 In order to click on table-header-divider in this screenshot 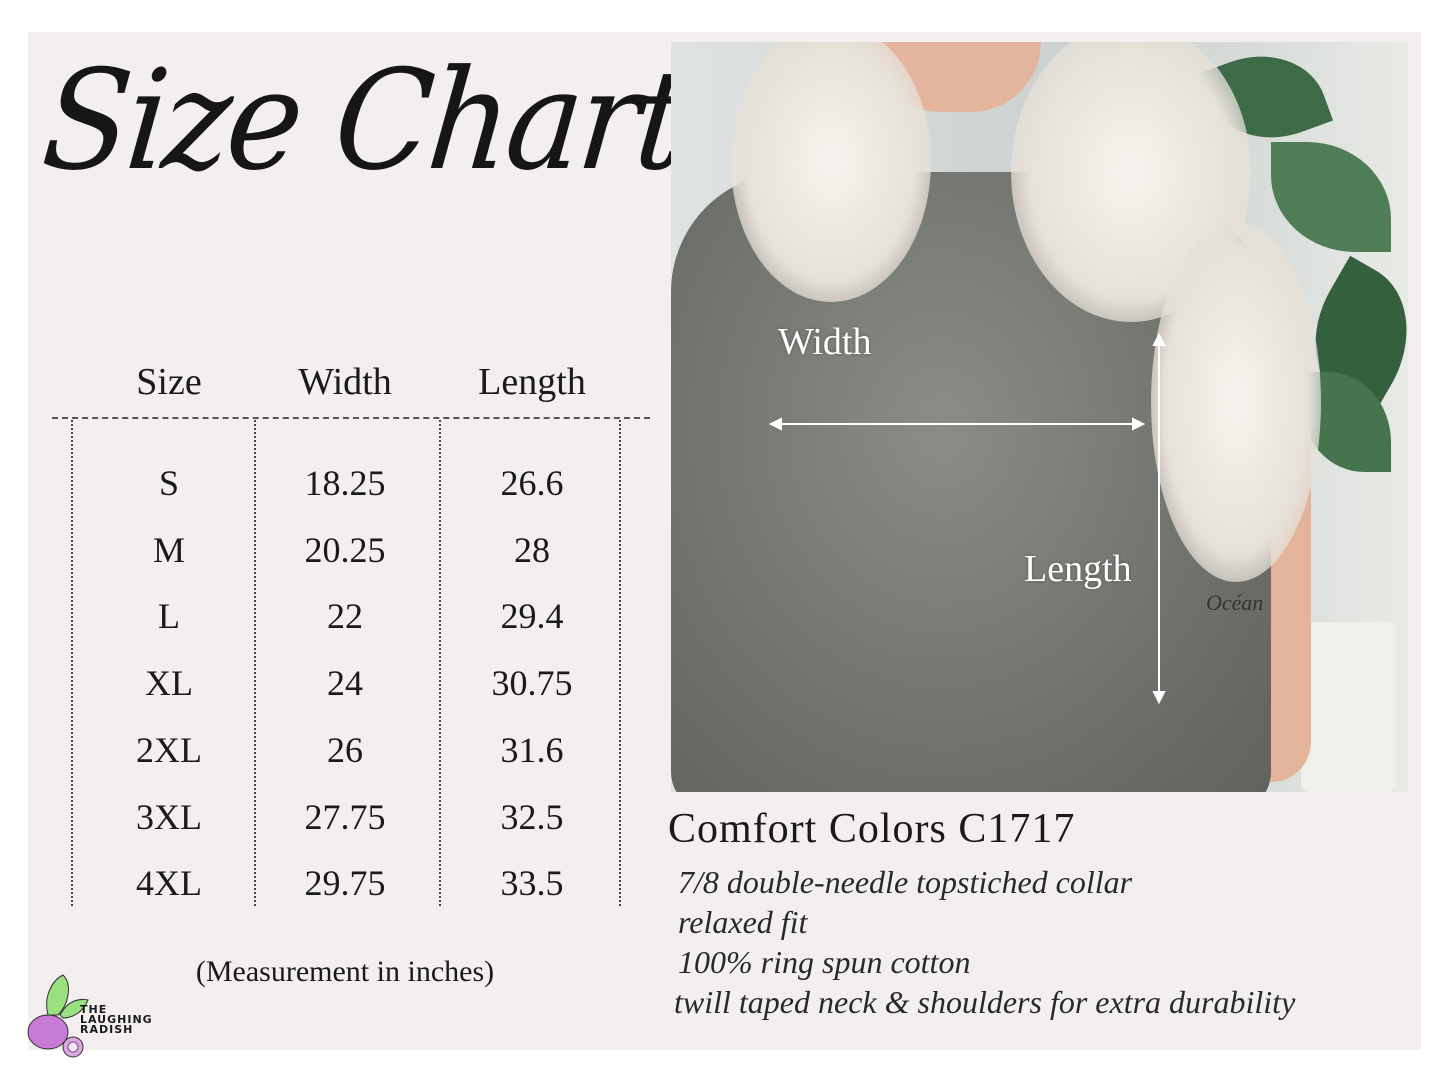, I will do `click(351, 418)`.